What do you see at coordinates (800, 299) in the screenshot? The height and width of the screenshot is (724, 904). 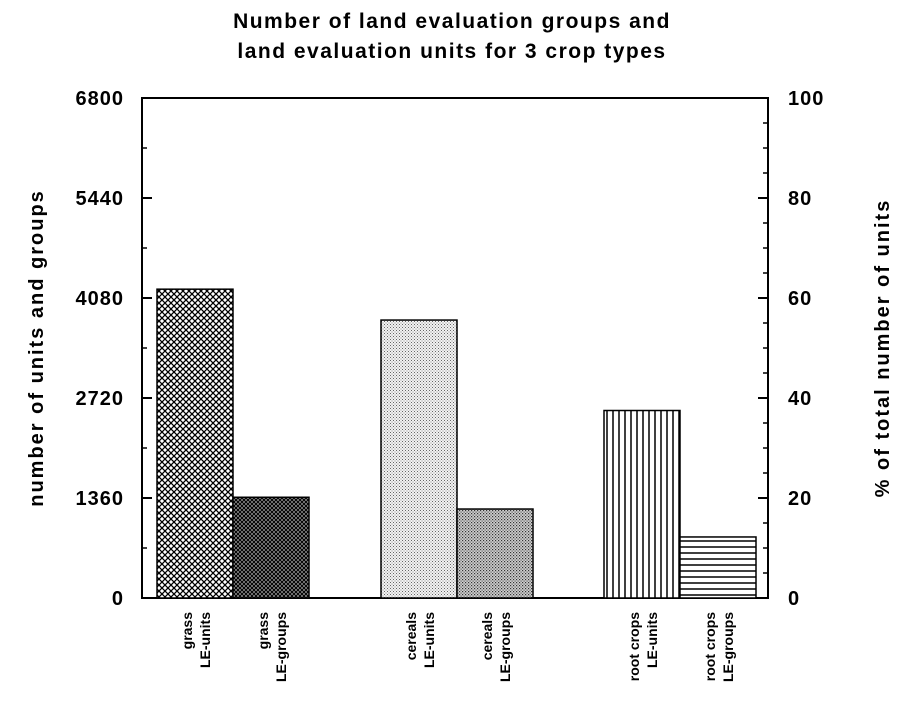 I see `right-tick-label: 60` at bounding box center [800, 299].